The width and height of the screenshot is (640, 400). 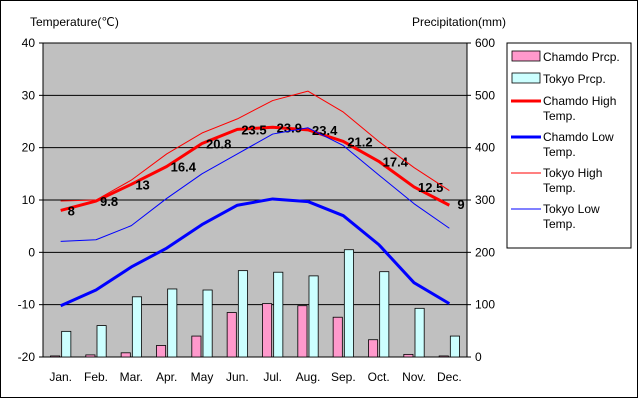 I want to click on left-tick-label: -20, so click(x=27, y=357).